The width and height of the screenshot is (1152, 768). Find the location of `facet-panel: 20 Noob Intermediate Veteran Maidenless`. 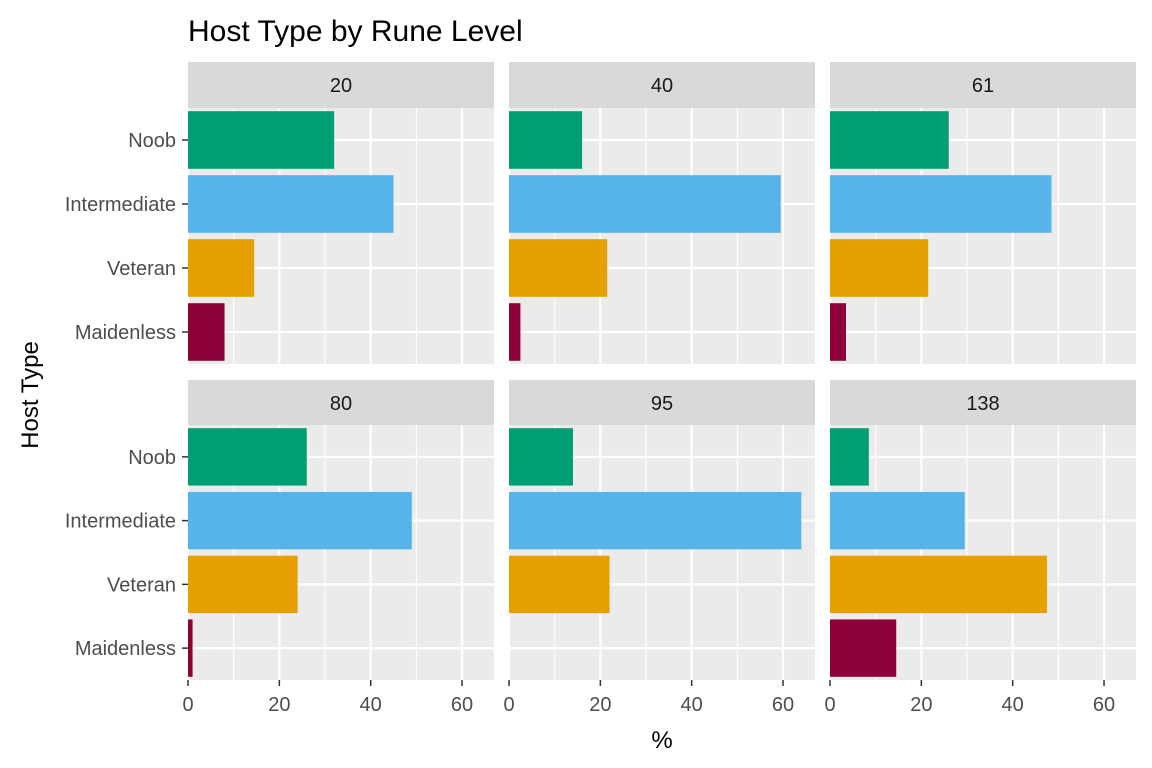

facet-panel: 20 Noob Intermediate Veteran Maidenless is located at coordinates (279, 213).